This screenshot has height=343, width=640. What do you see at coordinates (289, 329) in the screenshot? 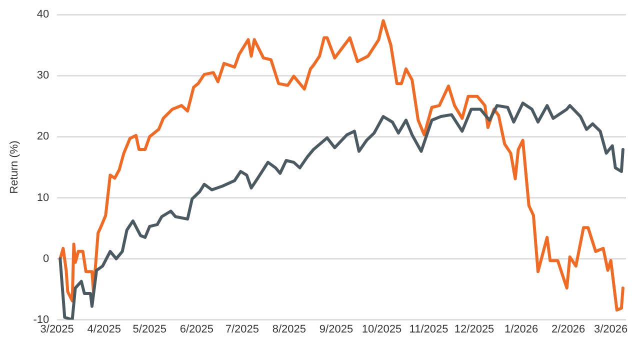
I see `x-tick-label: 8/2025` at bounding box center [289, 329].